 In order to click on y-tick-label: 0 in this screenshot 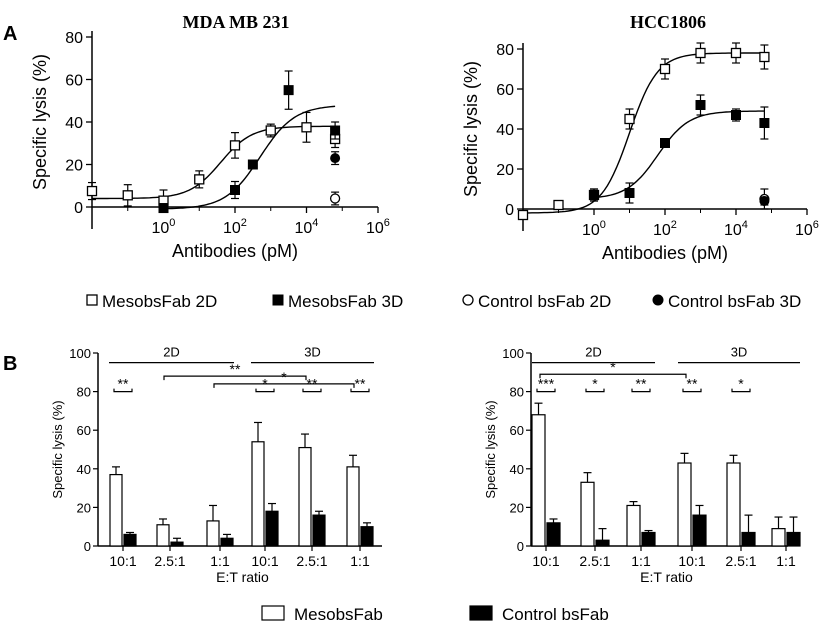, I will do `click(87, 546)`.